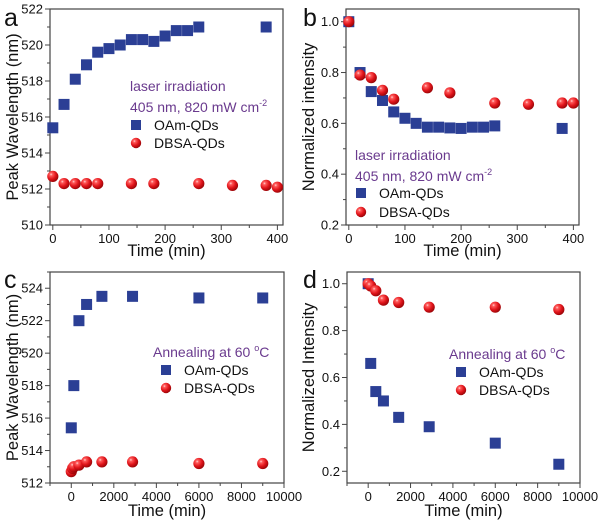 The height and width of the screenshot is (524, 600). What do you see at coordinates (167, 362) in the screenshot?
I see `series-oam-qds` at bounding box center [167, 362].